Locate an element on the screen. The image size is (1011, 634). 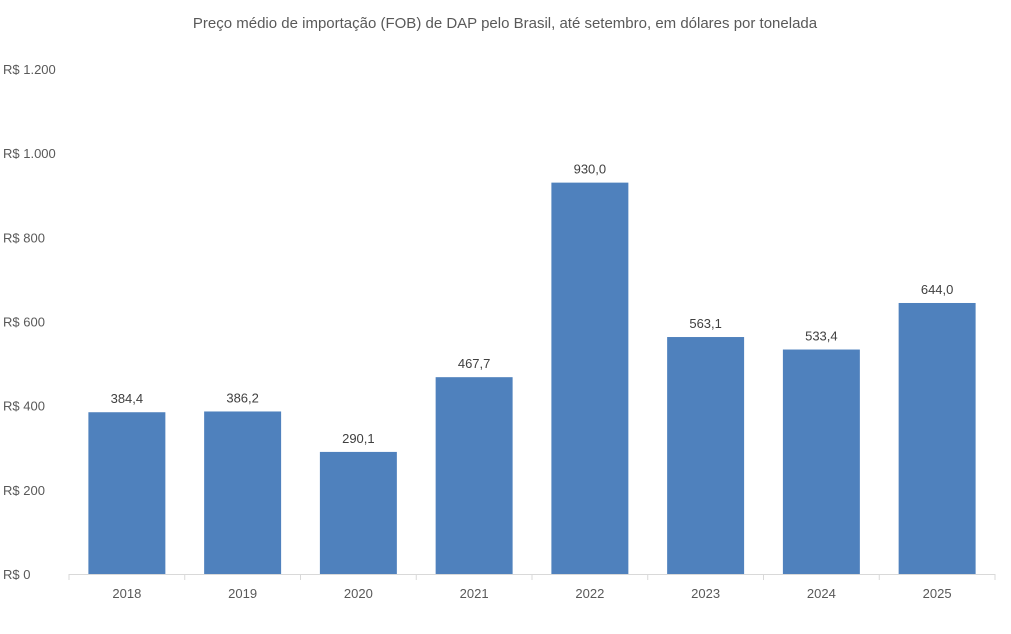
bar-2024 is located at coordinates (821, 461).